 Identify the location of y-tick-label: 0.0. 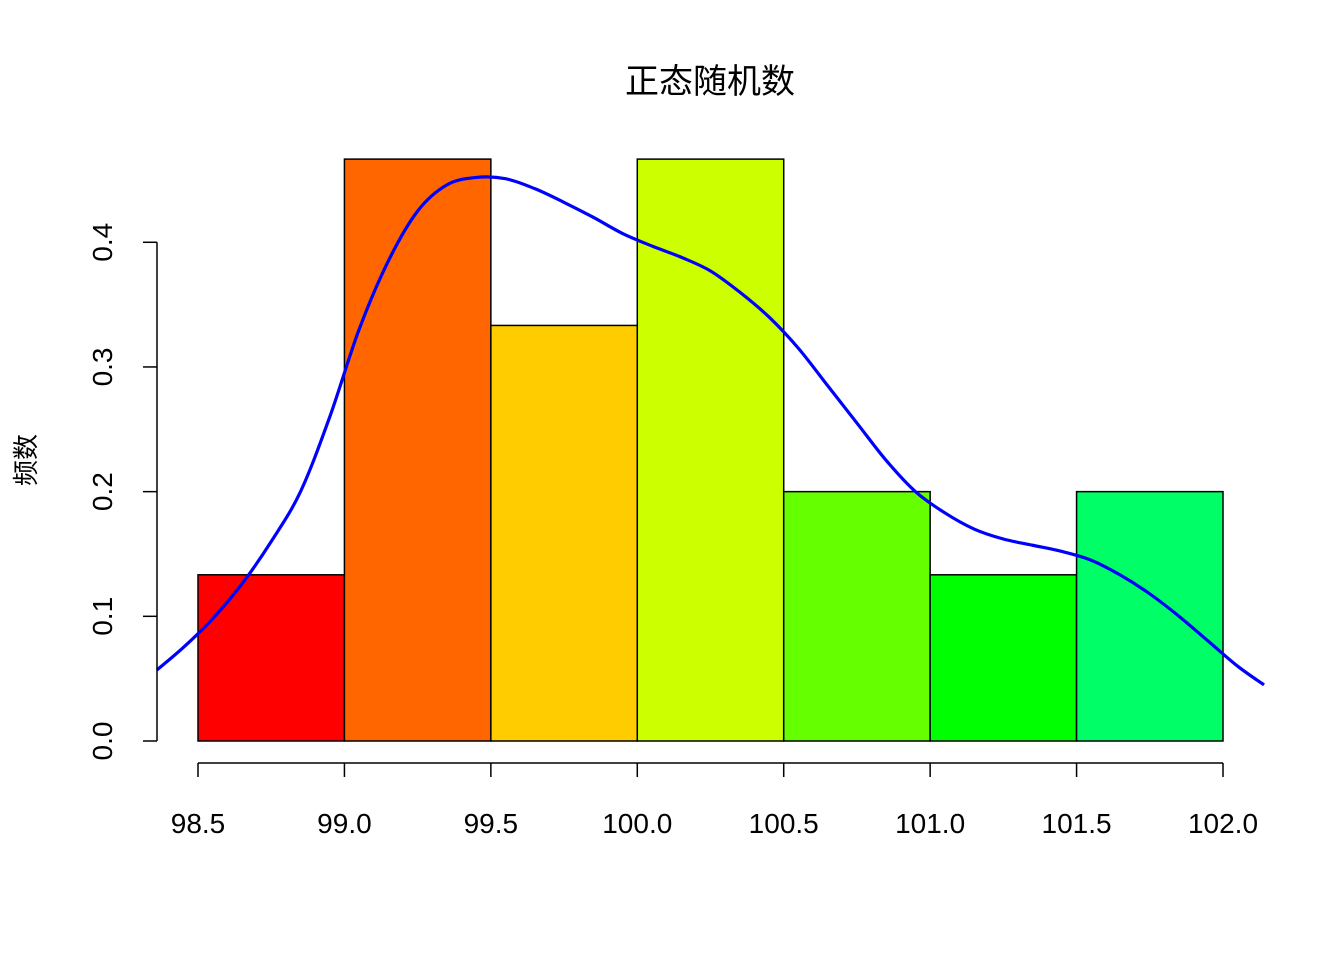
(102, 741).